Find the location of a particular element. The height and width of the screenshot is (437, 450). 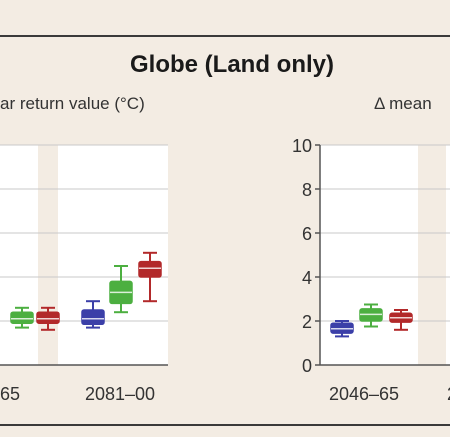

right-panel-subtitle: Δ mean is located at coordinates (403, 103).